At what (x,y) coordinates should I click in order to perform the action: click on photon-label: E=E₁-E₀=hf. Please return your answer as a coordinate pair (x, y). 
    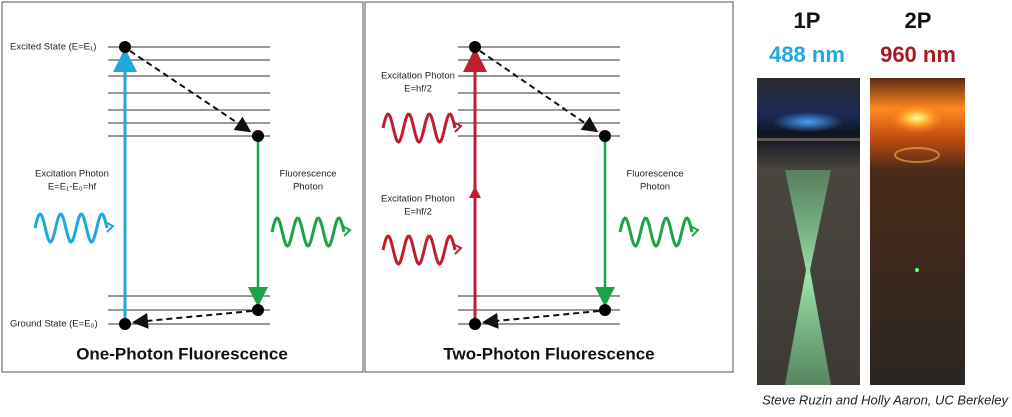
    Looking at the image, I should click on (72, 187).